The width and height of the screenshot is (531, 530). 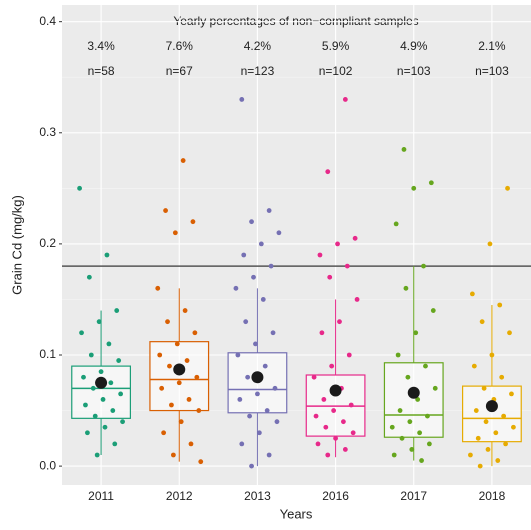 What do you see at coordinates (47, 132) in the screenshot?
I see `y-tick-label: 0.3` at bounding box center [47, 132].